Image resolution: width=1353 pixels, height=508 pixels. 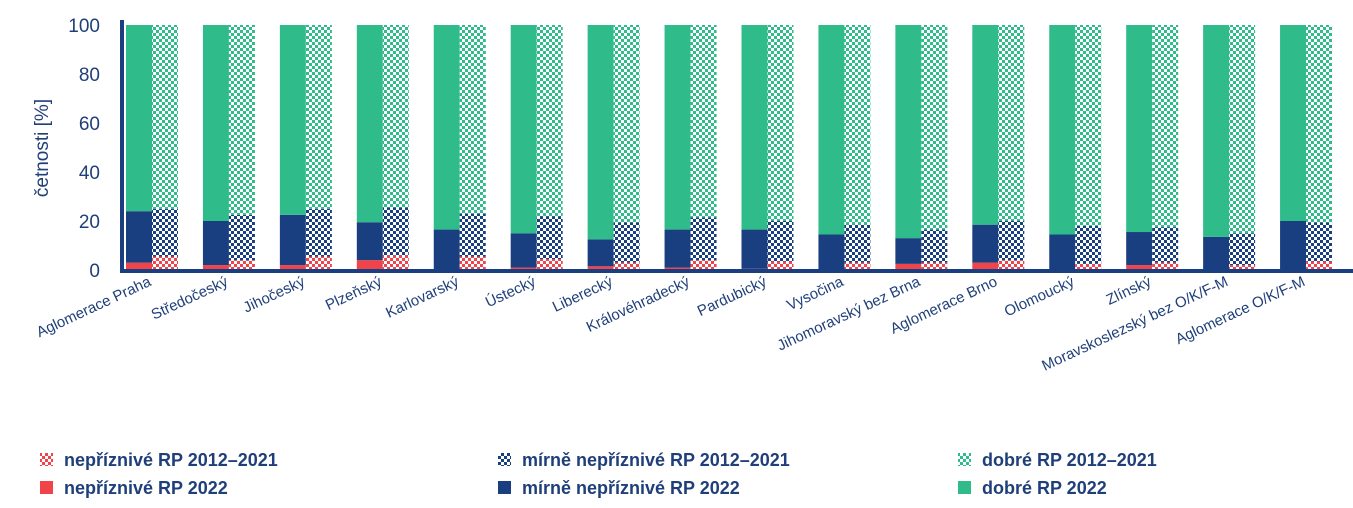 I want to click on x-tick-label: Aglomerace O/K/F-M, so click(x=1240, y=310).